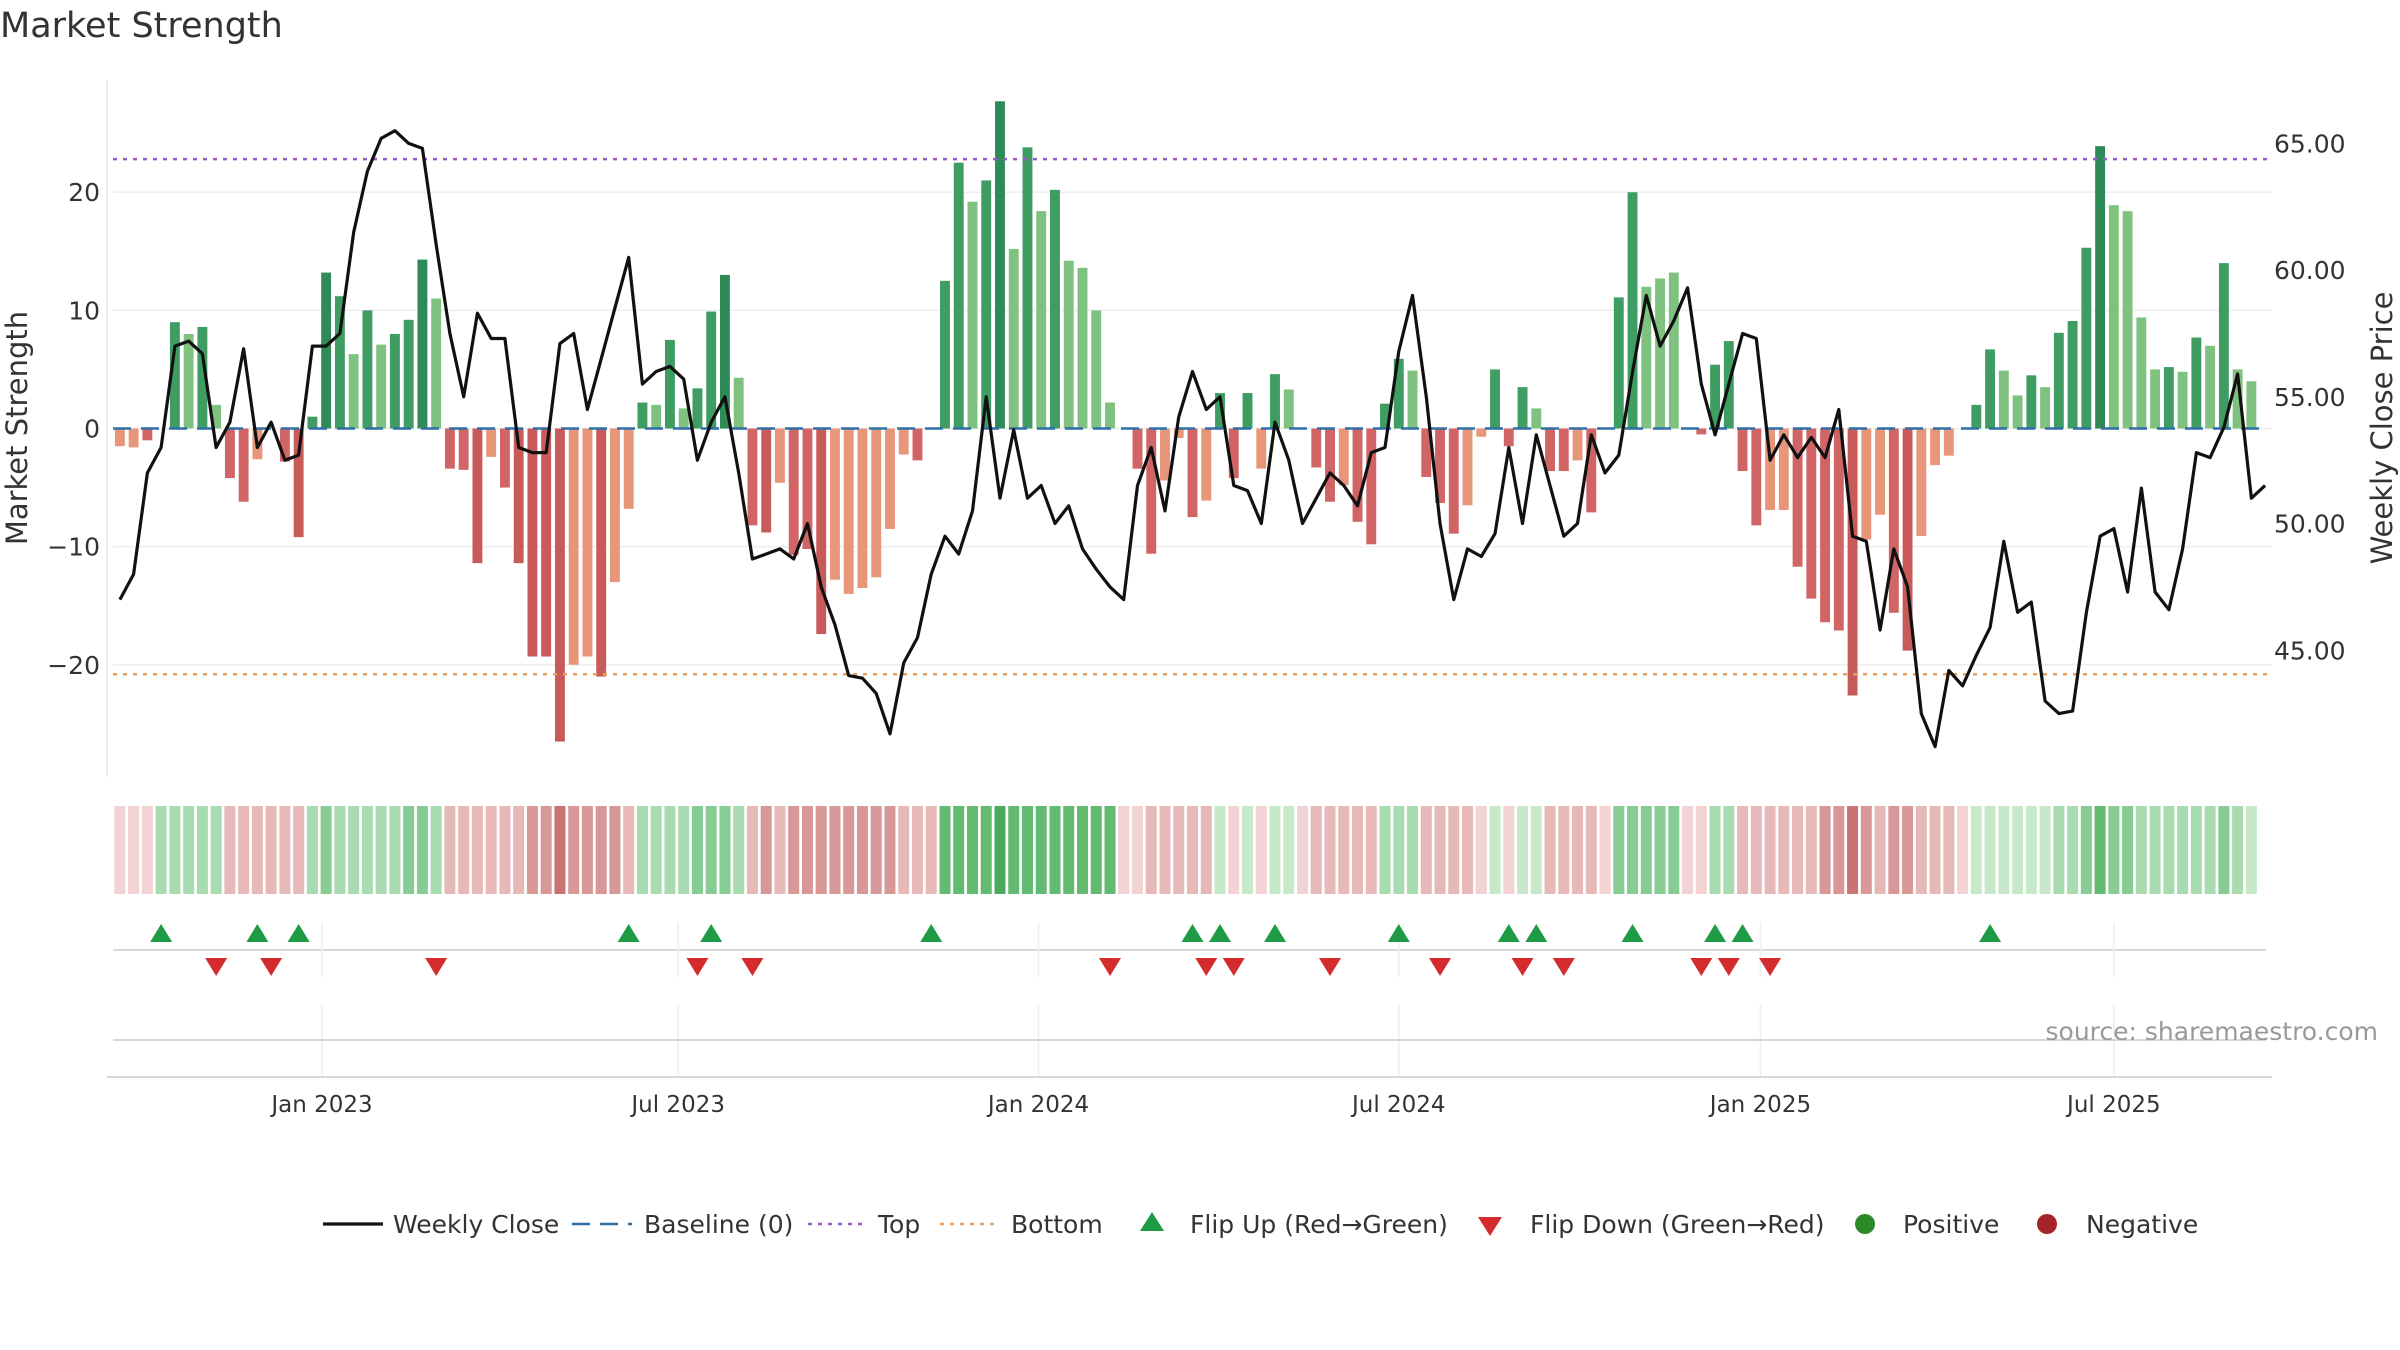  I want to click on legend-item: Positive, so click(1927, 1224).